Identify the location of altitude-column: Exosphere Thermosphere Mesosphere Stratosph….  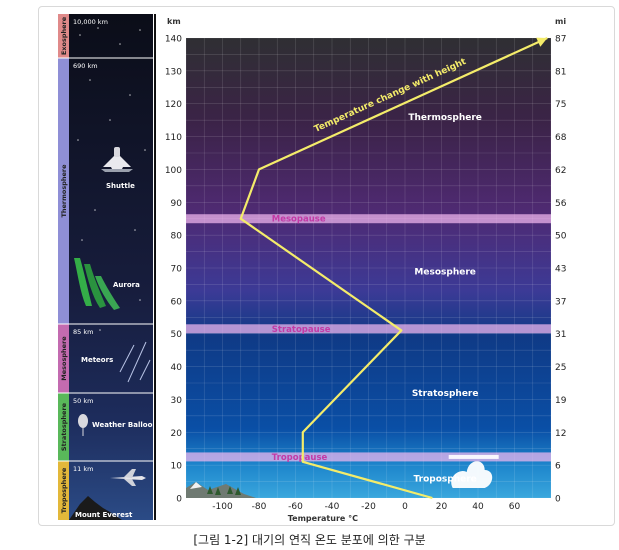
(107, 267).